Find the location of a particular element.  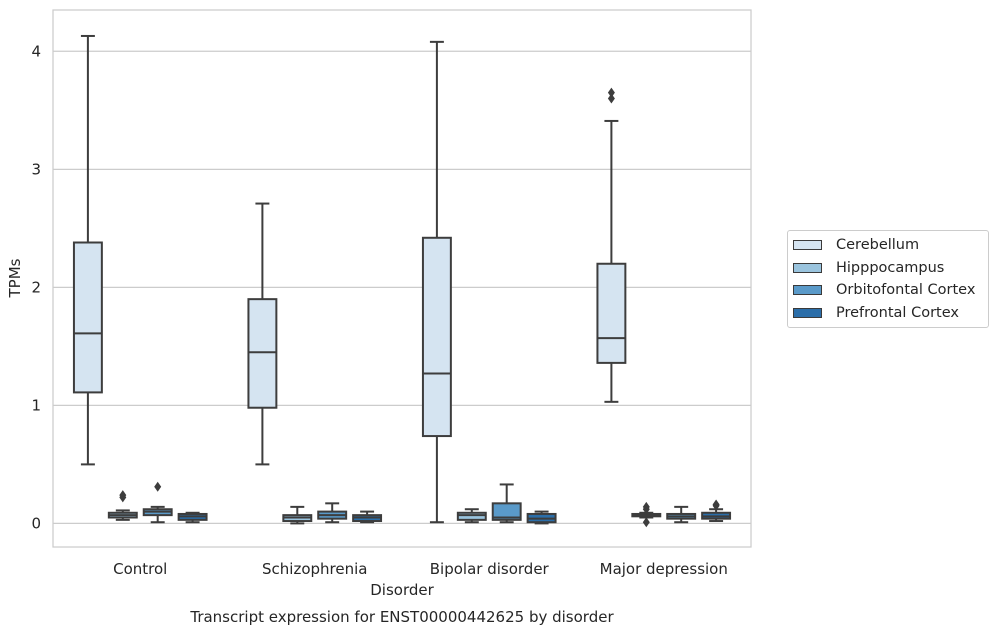

y-tick-label: 0 is located at coordinates (36, 523).